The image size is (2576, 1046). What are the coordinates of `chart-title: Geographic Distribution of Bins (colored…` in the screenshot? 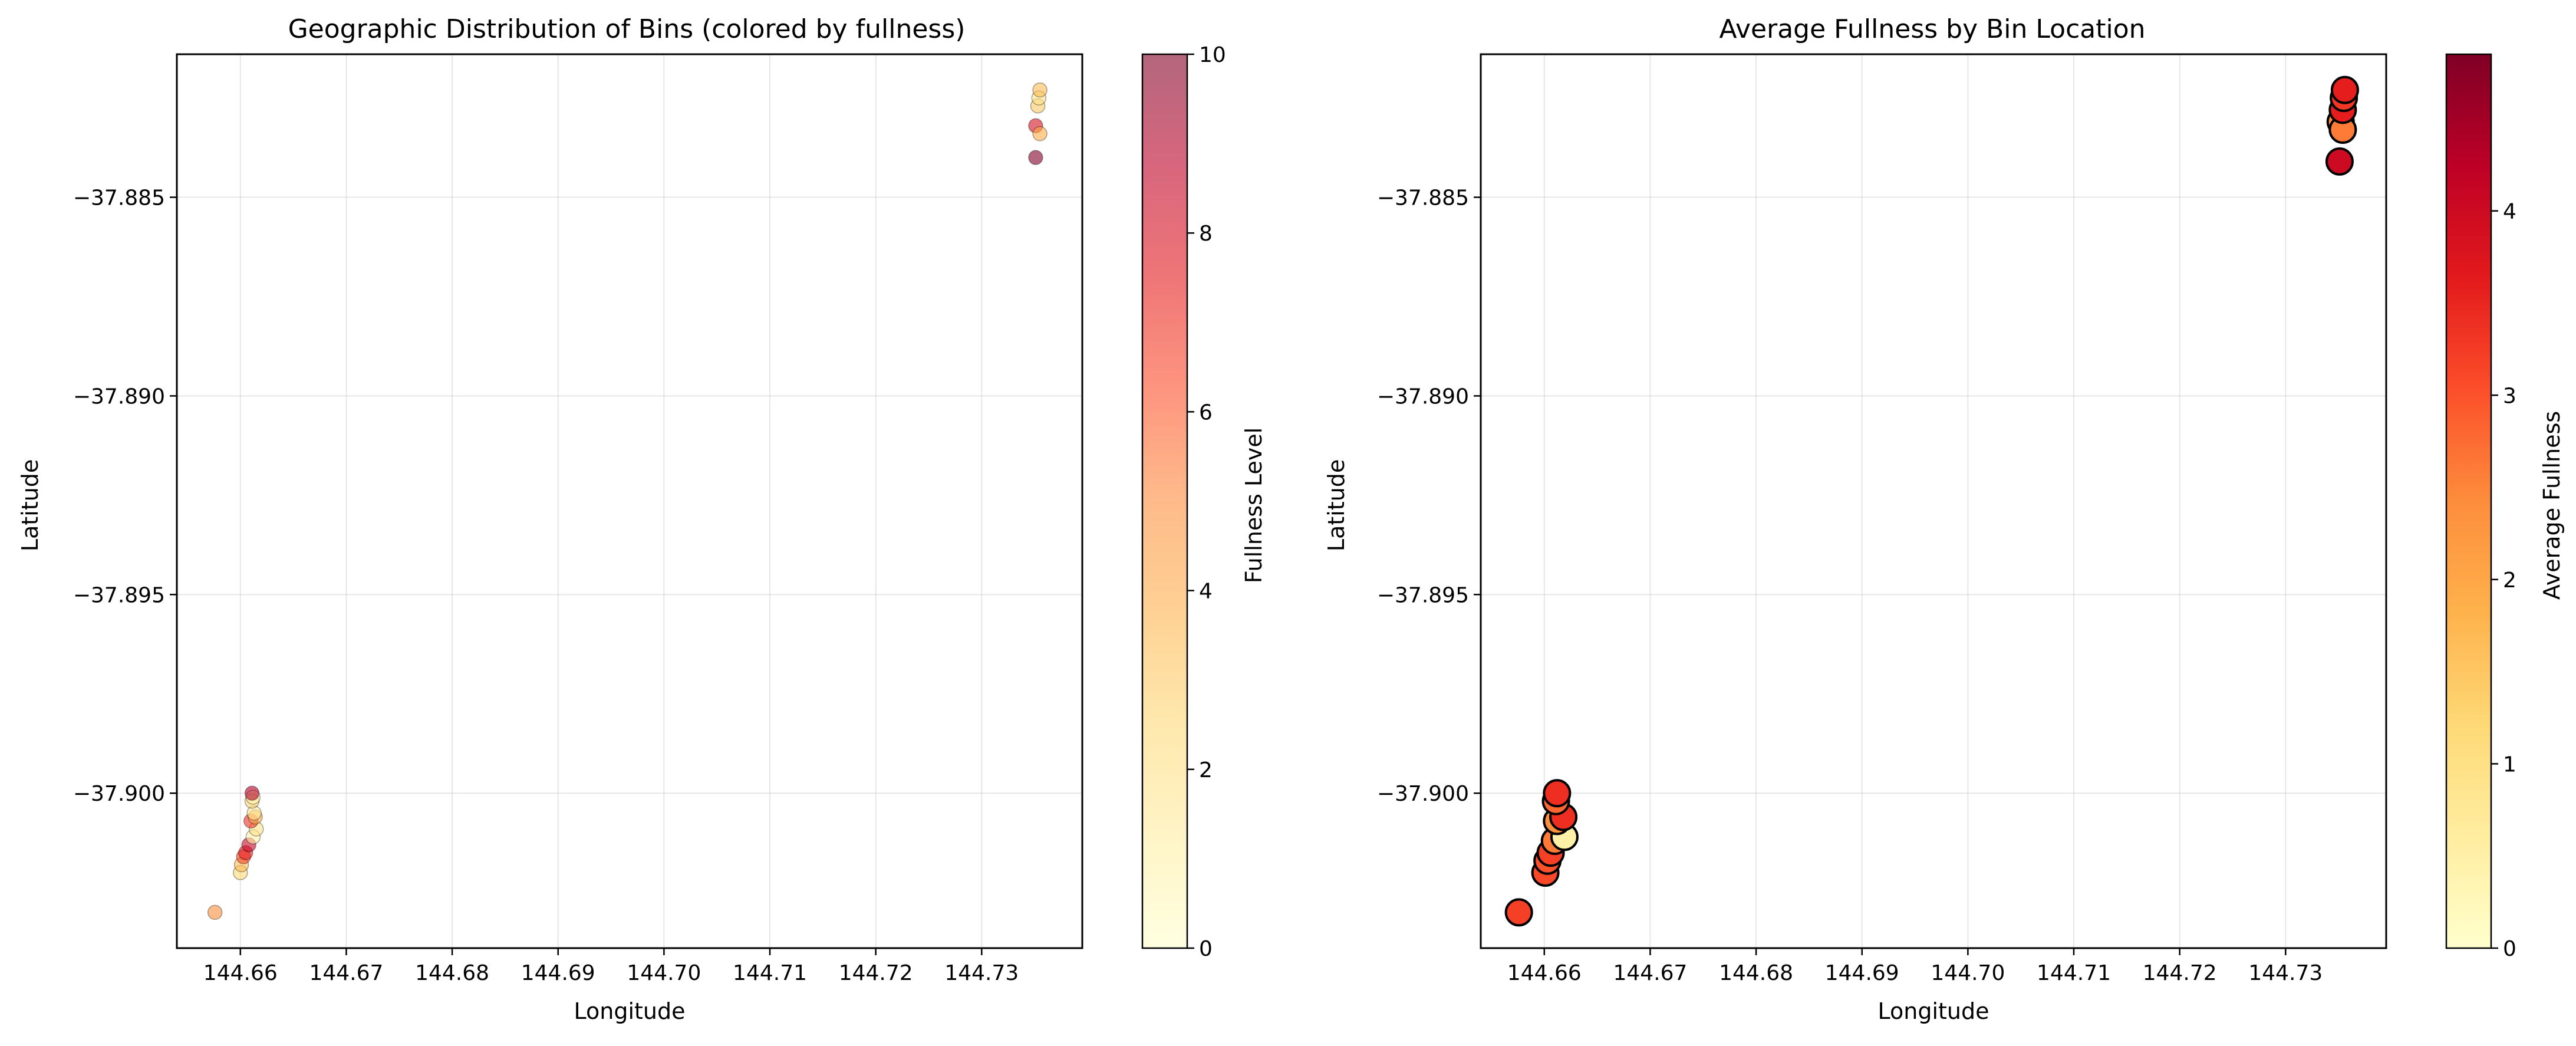 It's located at (627, 29).